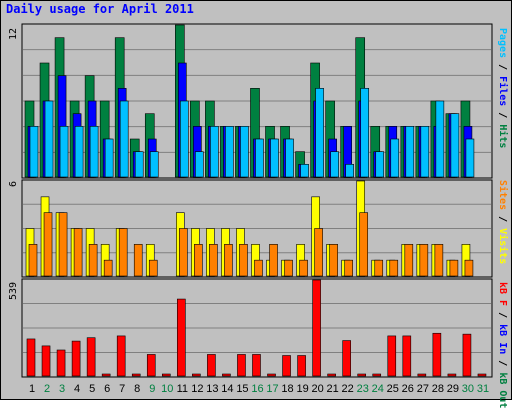 The height and width of the screenshot is (408, 512). Describe the element at coordinates (272, 389) in the screenshot. I see `day-label: 17` at that location.